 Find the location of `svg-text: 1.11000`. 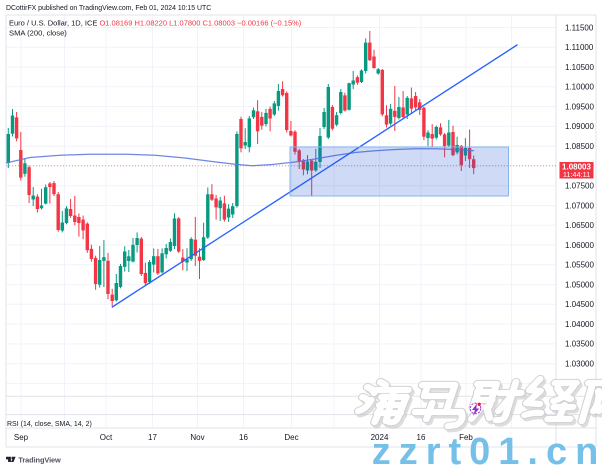

svg-text: 1.11000 is located at coordinates (579, 47).